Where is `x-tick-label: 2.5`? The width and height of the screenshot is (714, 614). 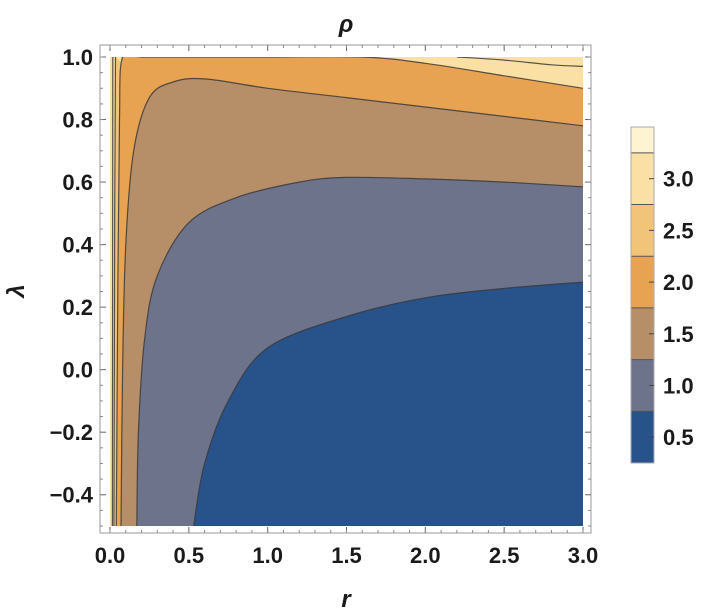
x-tick-label: 2.5 is located at coordinates (504, 555).